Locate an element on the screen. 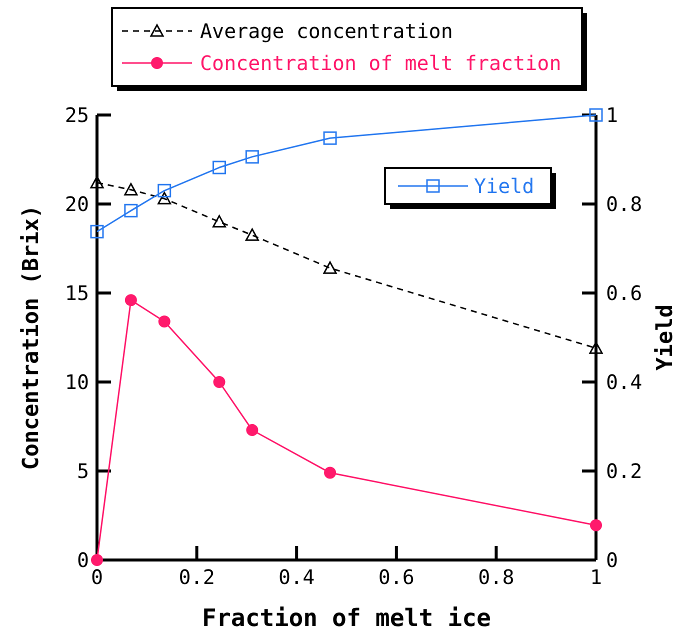 The height and width of the screenshot is (638, 688). legend-label: Yield is located at coordinates (504, 186).